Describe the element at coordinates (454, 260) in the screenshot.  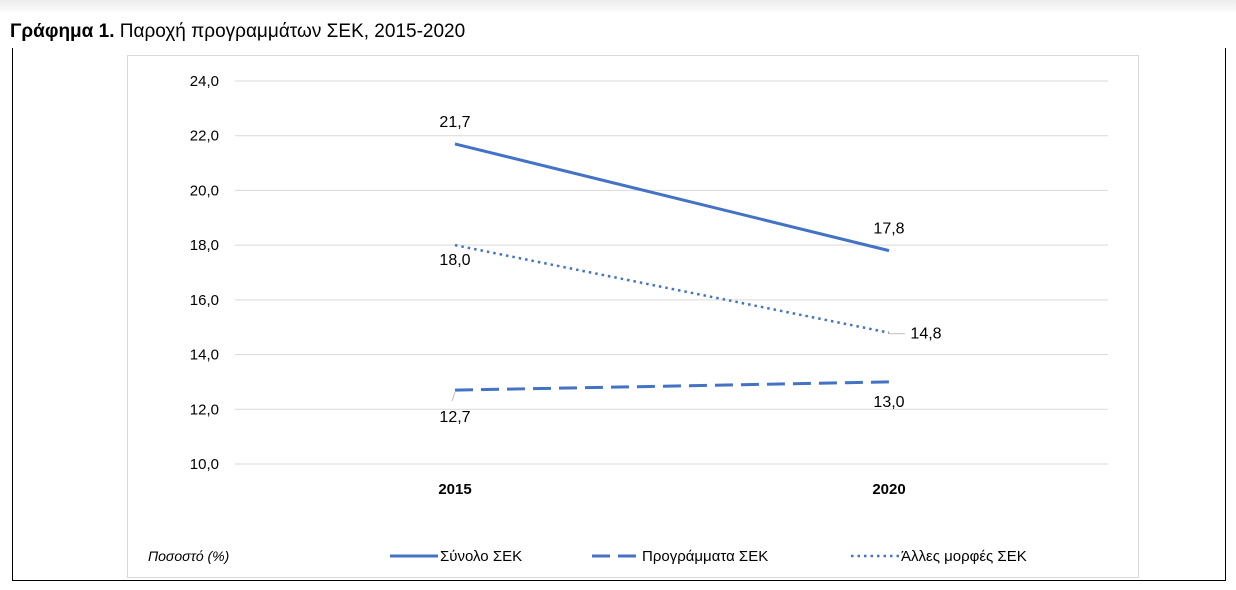
I see `data-label: 18,0` at that location.